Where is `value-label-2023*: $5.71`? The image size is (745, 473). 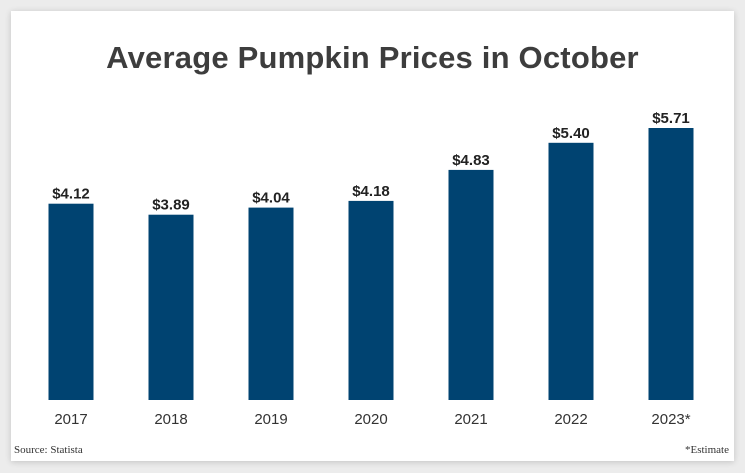 value-label-2023*: $5.71 is located at coordinates (671, 118).